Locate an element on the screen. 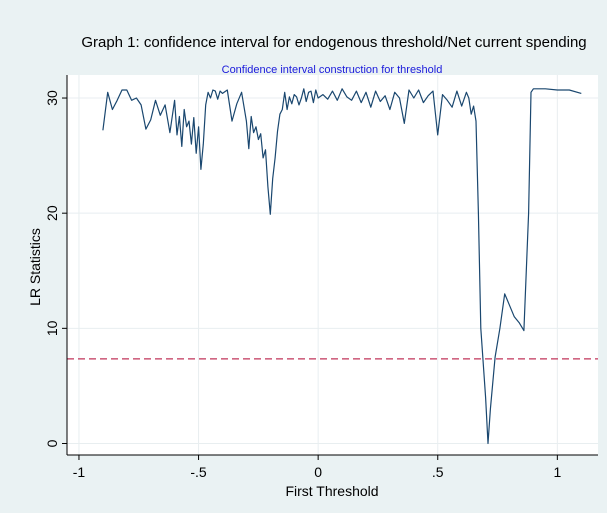 The image size is (607, 513). y-tick-label: 30 is located at coordinates (52, 98).